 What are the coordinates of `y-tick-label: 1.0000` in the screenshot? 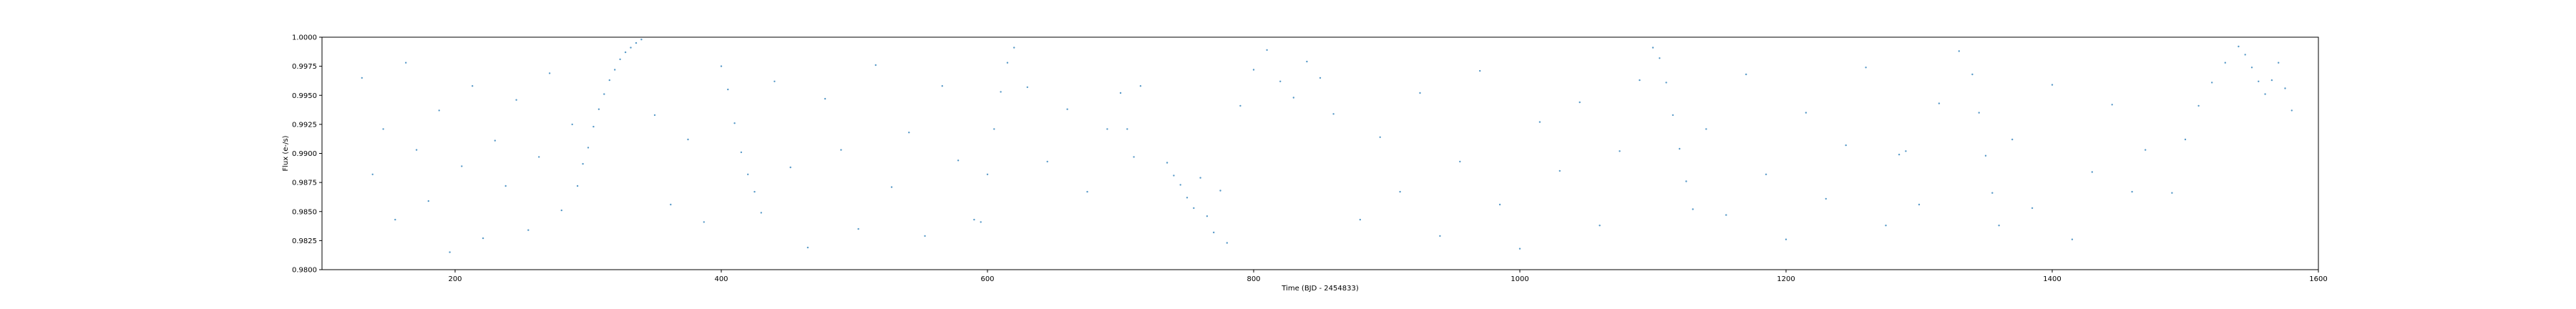 It's located at (304, 38).